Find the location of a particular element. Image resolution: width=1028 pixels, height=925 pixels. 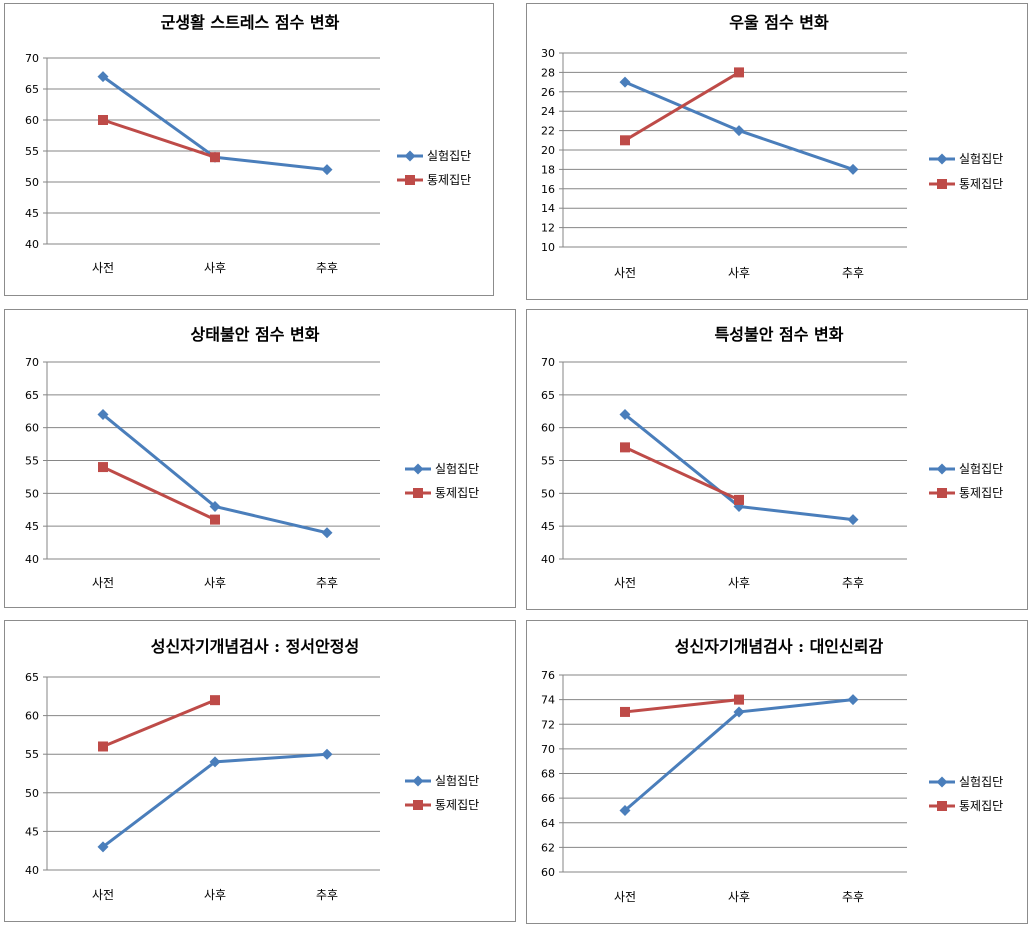

chart-title: 군생활 스트레스 점수 변화 is located at coordinates (250, 22).